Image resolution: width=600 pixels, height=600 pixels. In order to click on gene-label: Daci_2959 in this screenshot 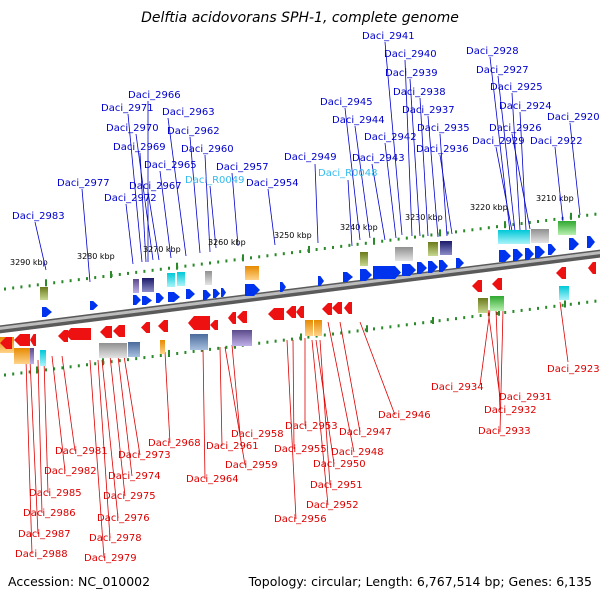, I will do `click(251, 465)`.